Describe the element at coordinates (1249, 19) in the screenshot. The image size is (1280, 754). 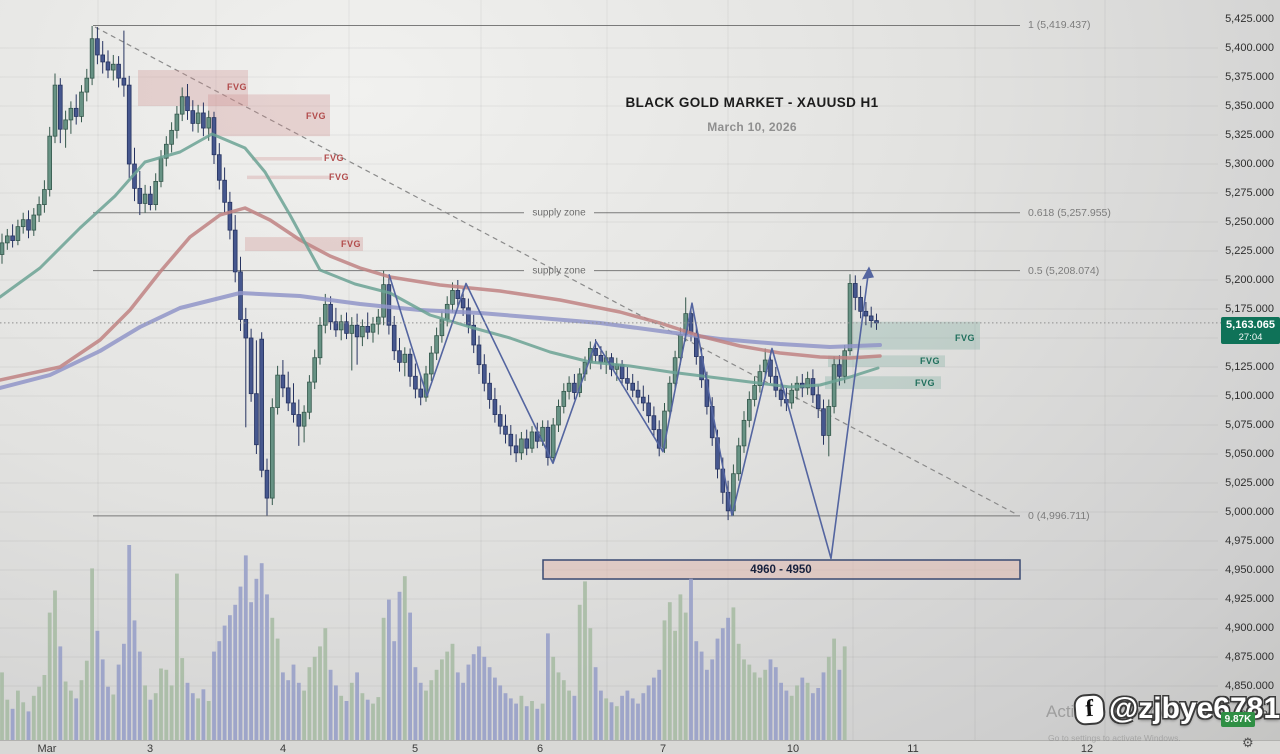
I see `price-axis-tick: 5,425.000` at that location.